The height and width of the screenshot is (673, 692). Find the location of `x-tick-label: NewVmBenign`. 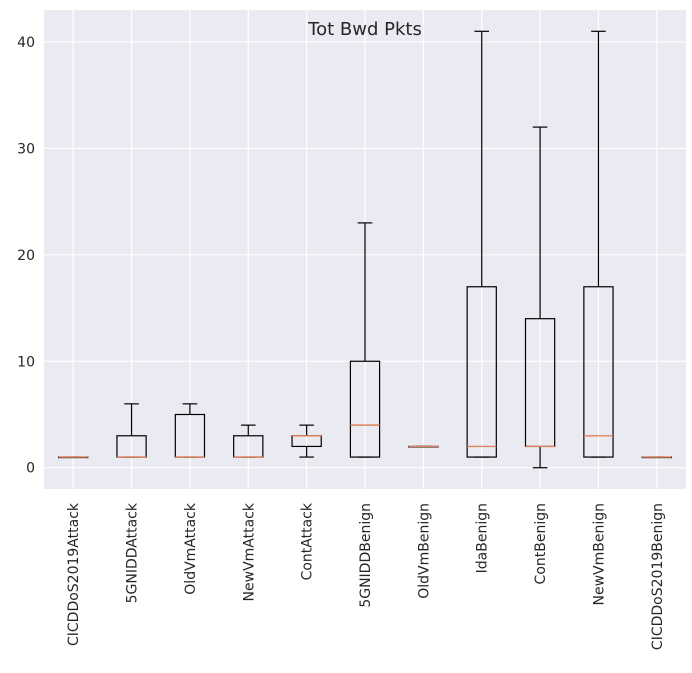

x-tick-label: NewVmBenign is located at coordinates (599, 554).